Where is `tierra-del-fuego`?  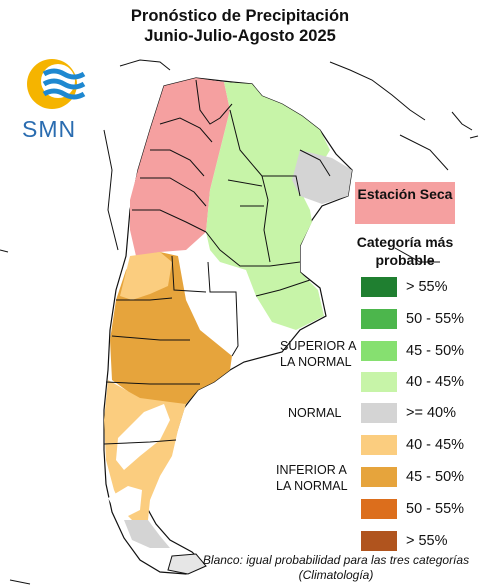
tierra-del-fuego is located at coordinates (187, 564).